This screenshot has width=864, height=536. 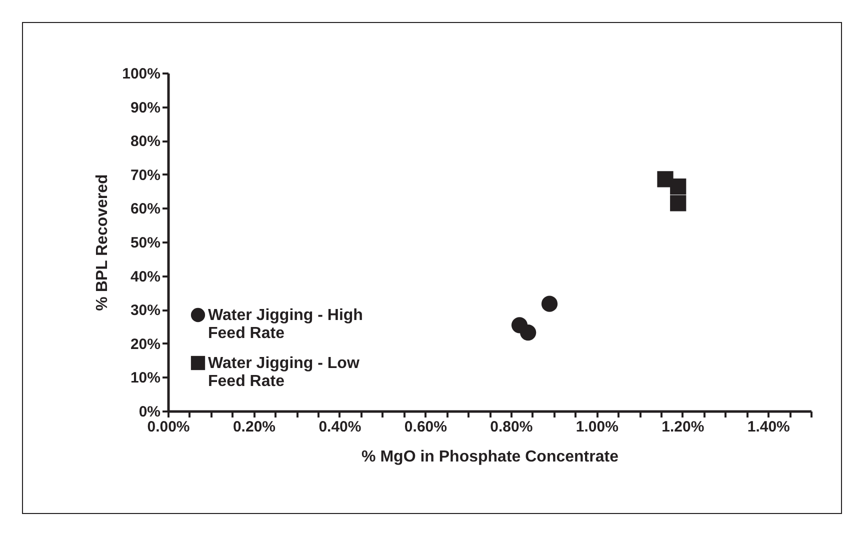 I want to click on x-tick-label: 0.80%, so click(x=511, y=427).